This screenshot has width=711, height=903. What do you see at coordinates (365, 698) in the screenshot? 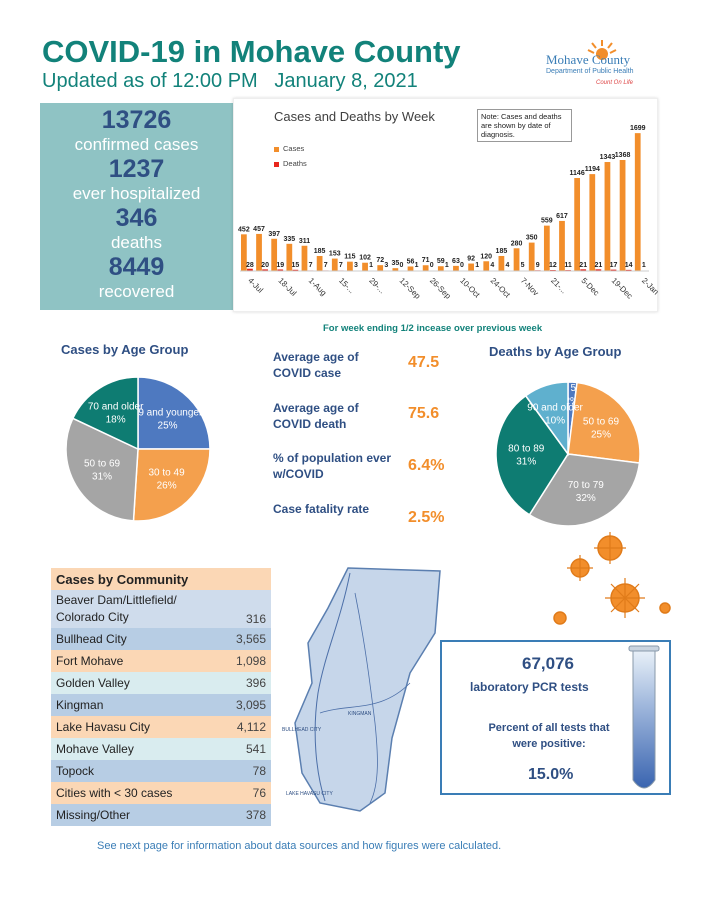
I see `road-line` at bounding box center [365, 698].